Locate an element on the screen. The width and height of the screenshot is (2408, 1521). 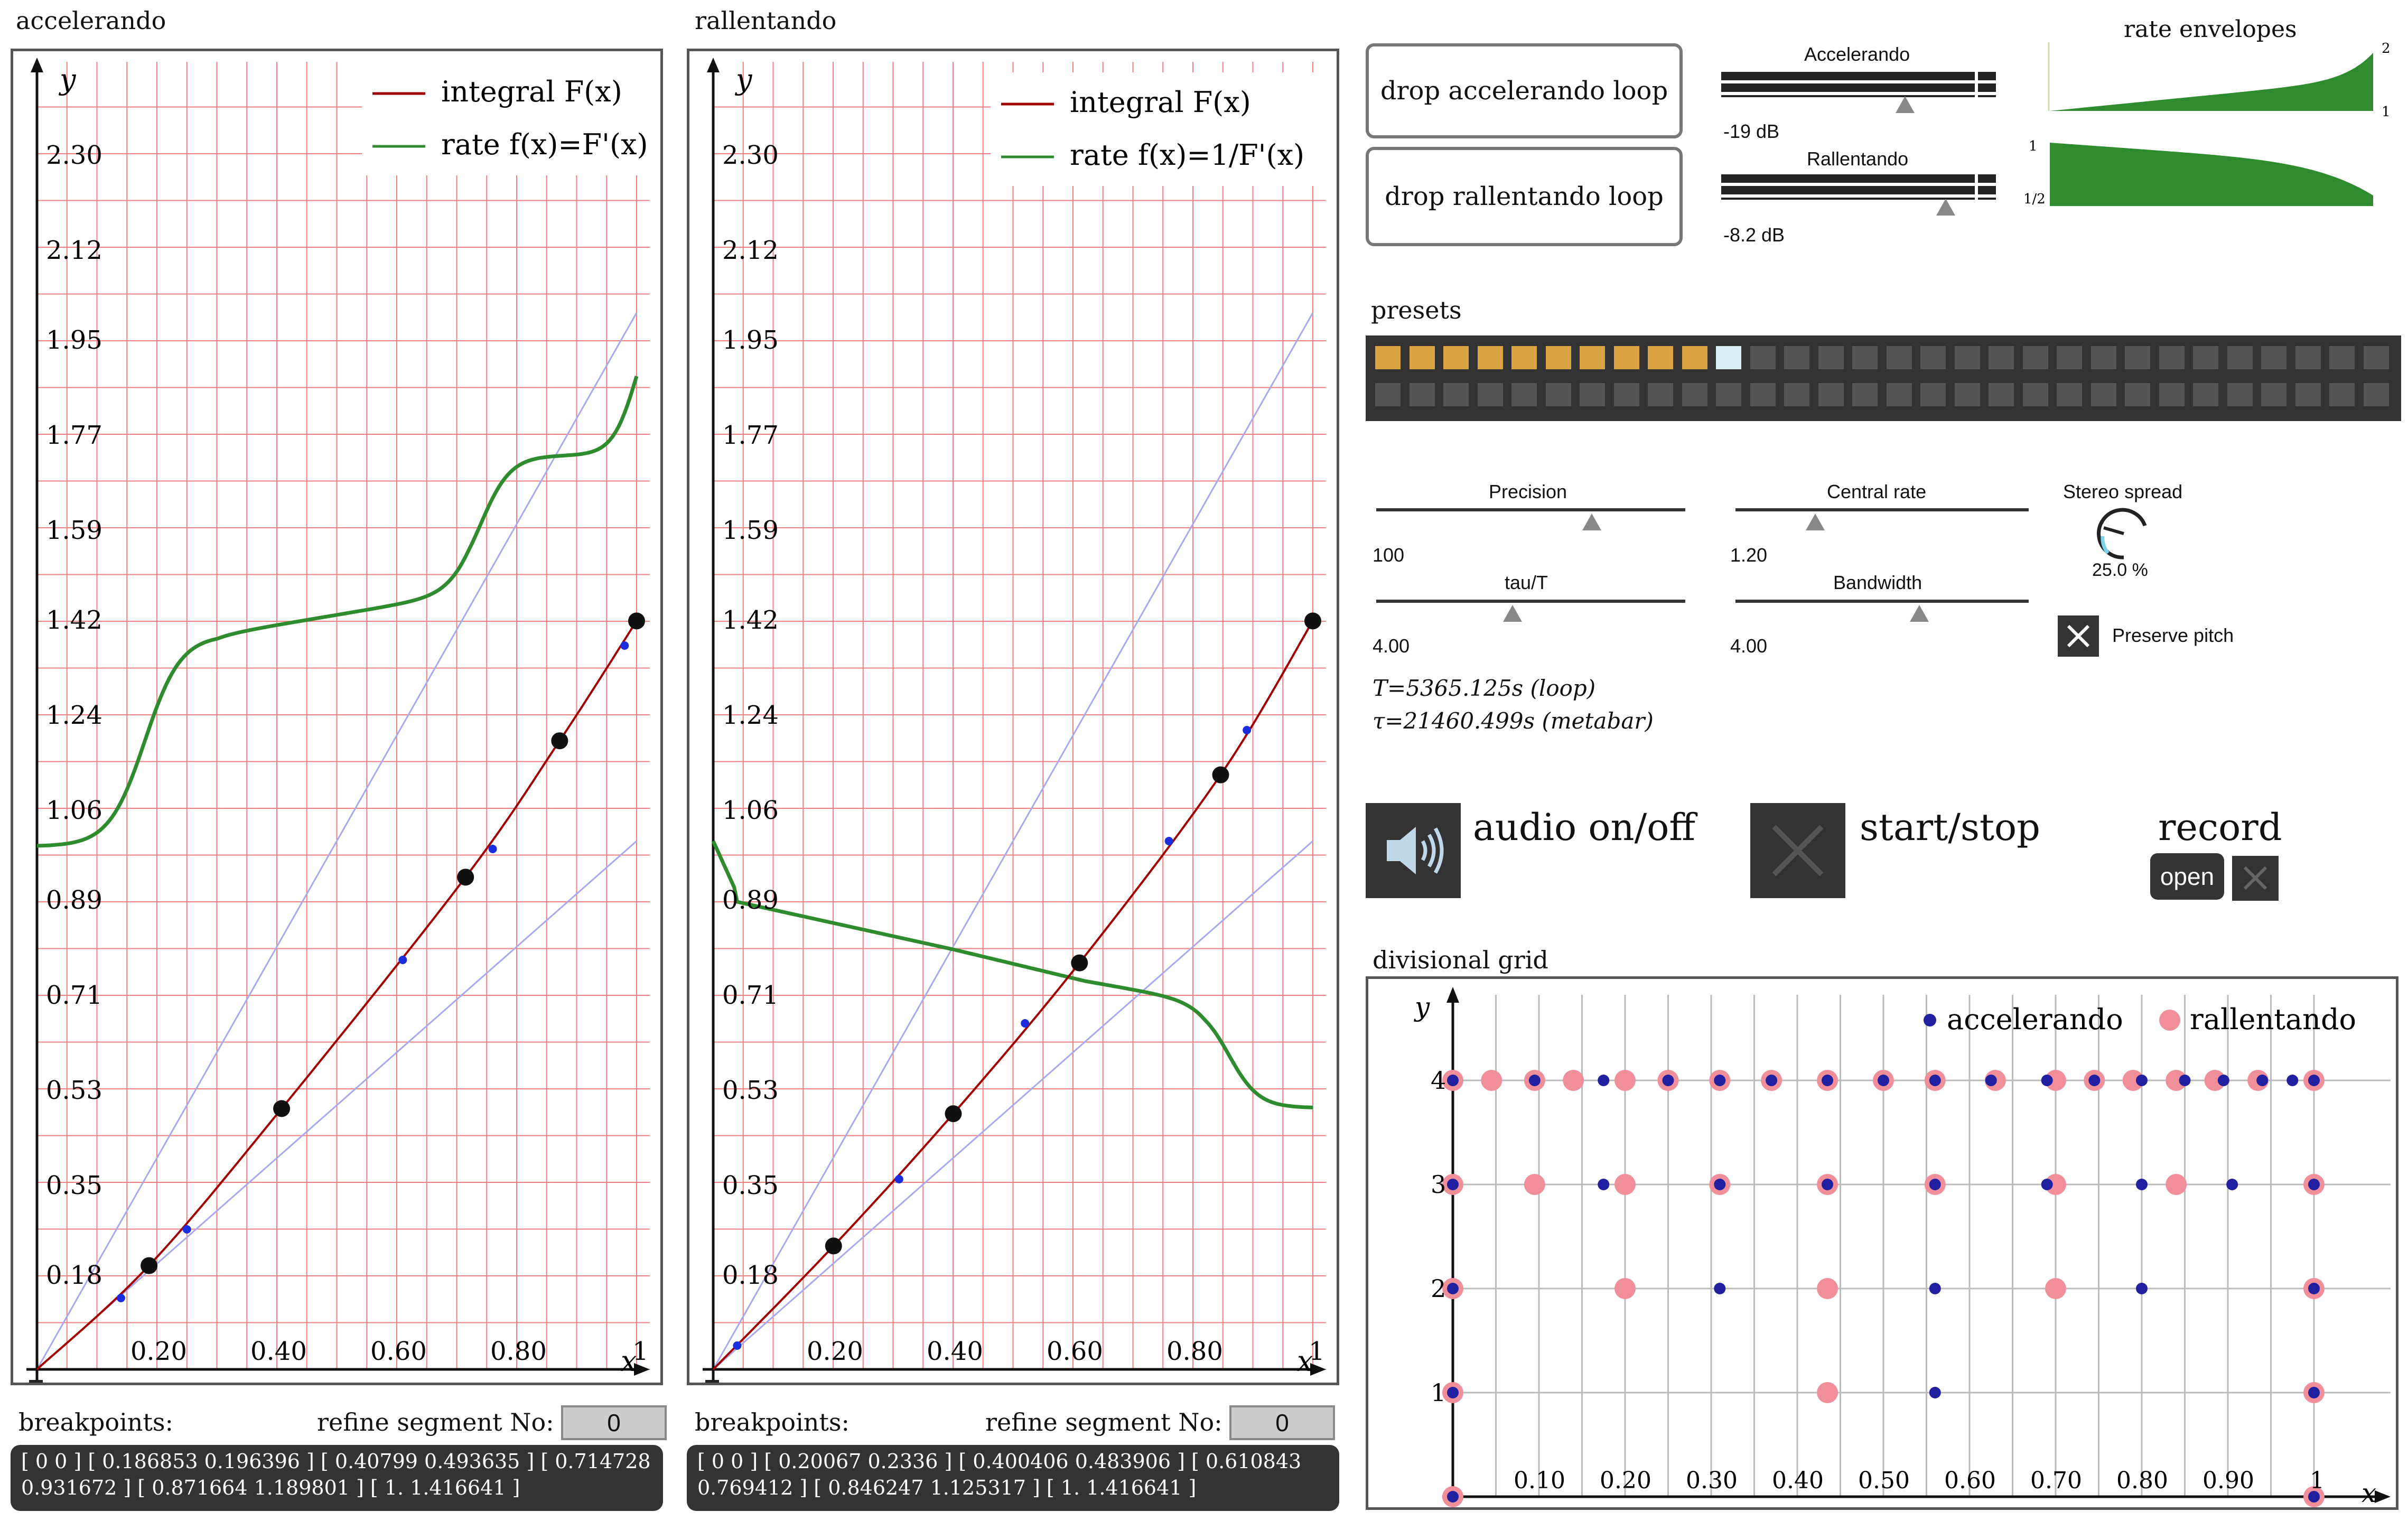
record-toggle-button is located at coordinates (2255, 878).